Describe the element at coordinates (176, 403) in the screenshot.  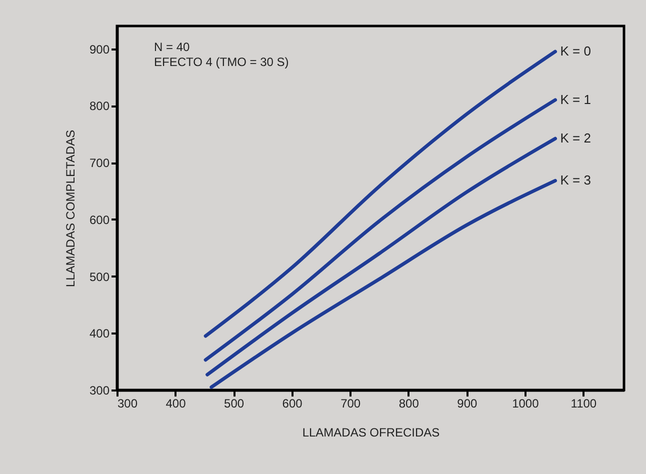
I see `x-tick-label: 400` at that location.